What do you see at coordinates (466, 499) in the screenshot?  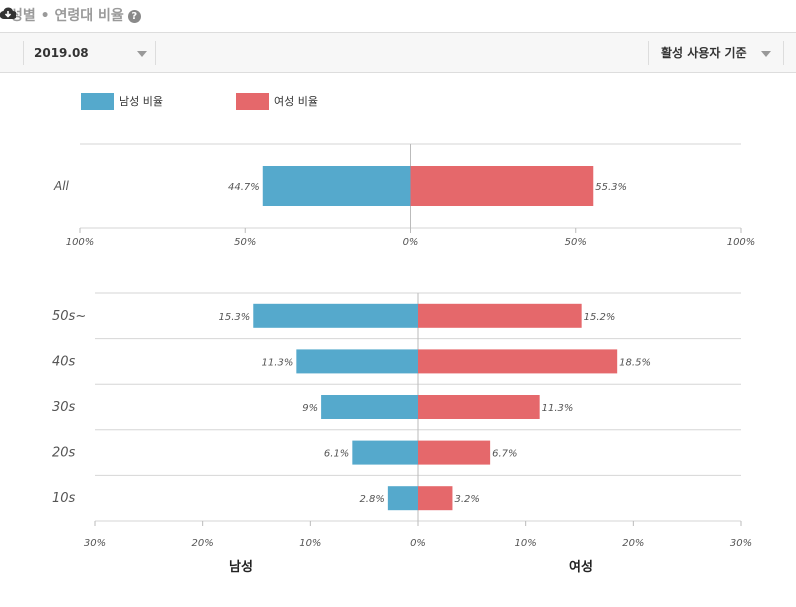 I see `data-label-female: 3.2%` at bounding box center [466, 499].